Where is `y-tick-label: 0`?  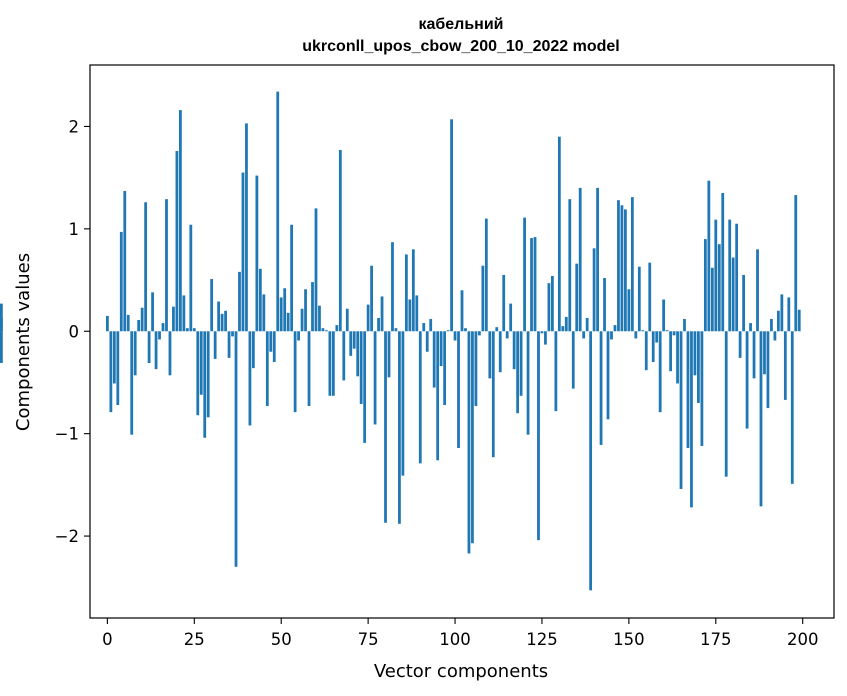
y-tick-label: 0 is located at coordinates (74, 331).